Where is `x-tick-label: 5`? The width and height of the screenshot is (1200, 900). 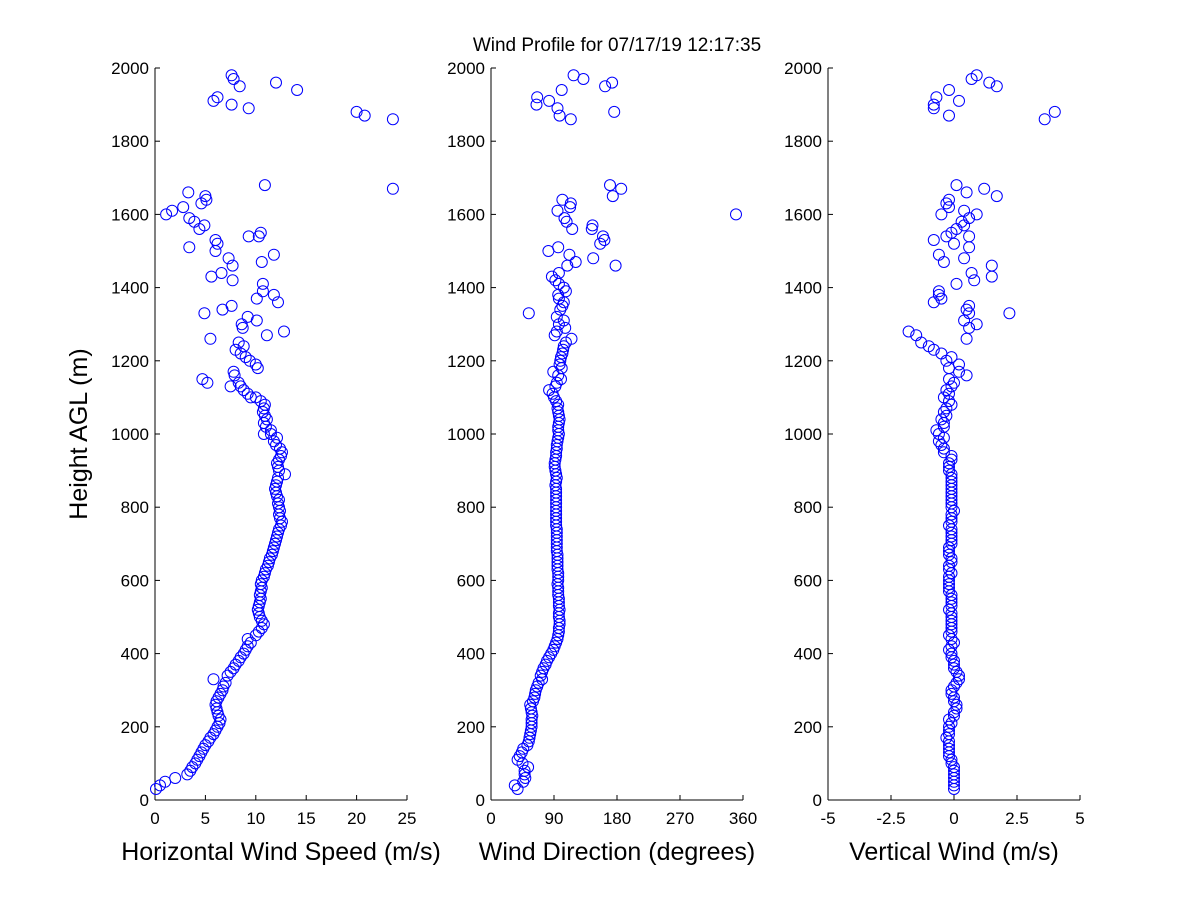
x-tick-label: 5 is located at coordinates (205, 818).